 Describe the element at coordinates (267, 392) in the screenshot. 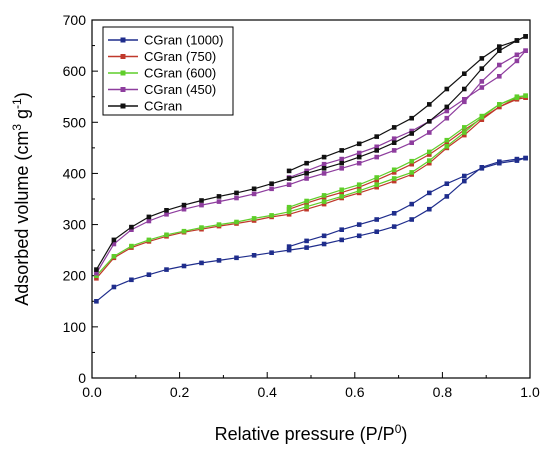

I see `x-tick-label: 0.4` at that location.